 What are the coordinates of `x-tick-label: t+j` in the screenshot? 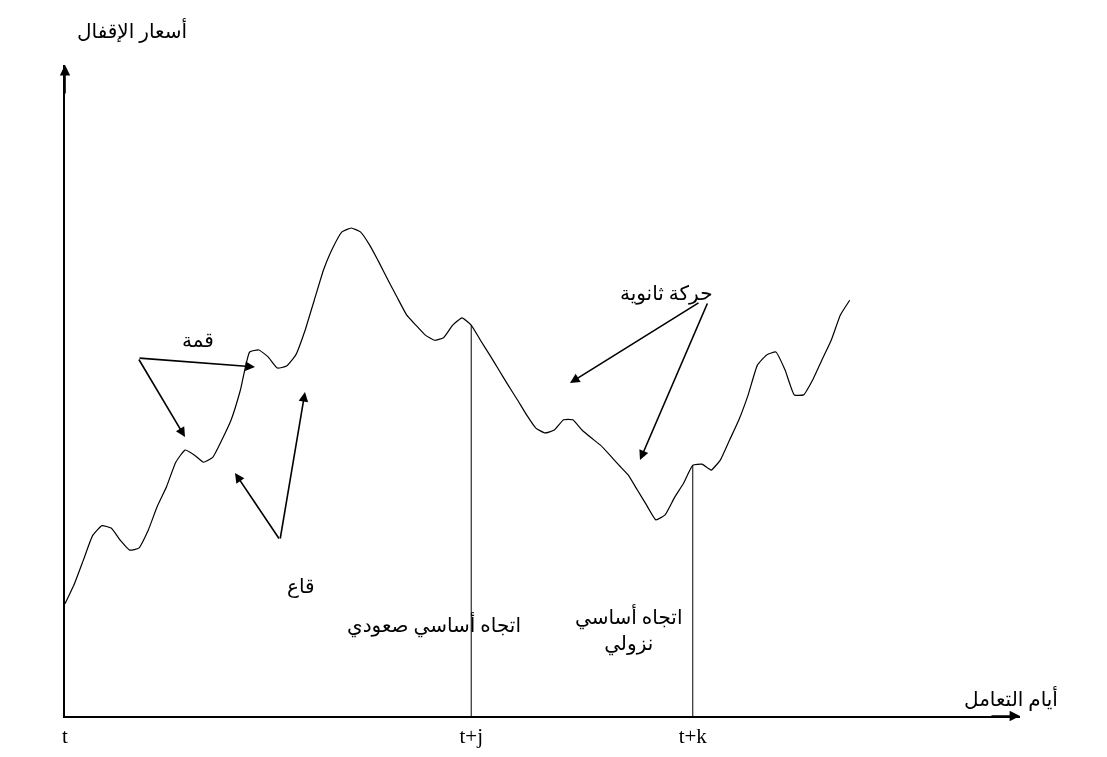 It's located at (471, 735).